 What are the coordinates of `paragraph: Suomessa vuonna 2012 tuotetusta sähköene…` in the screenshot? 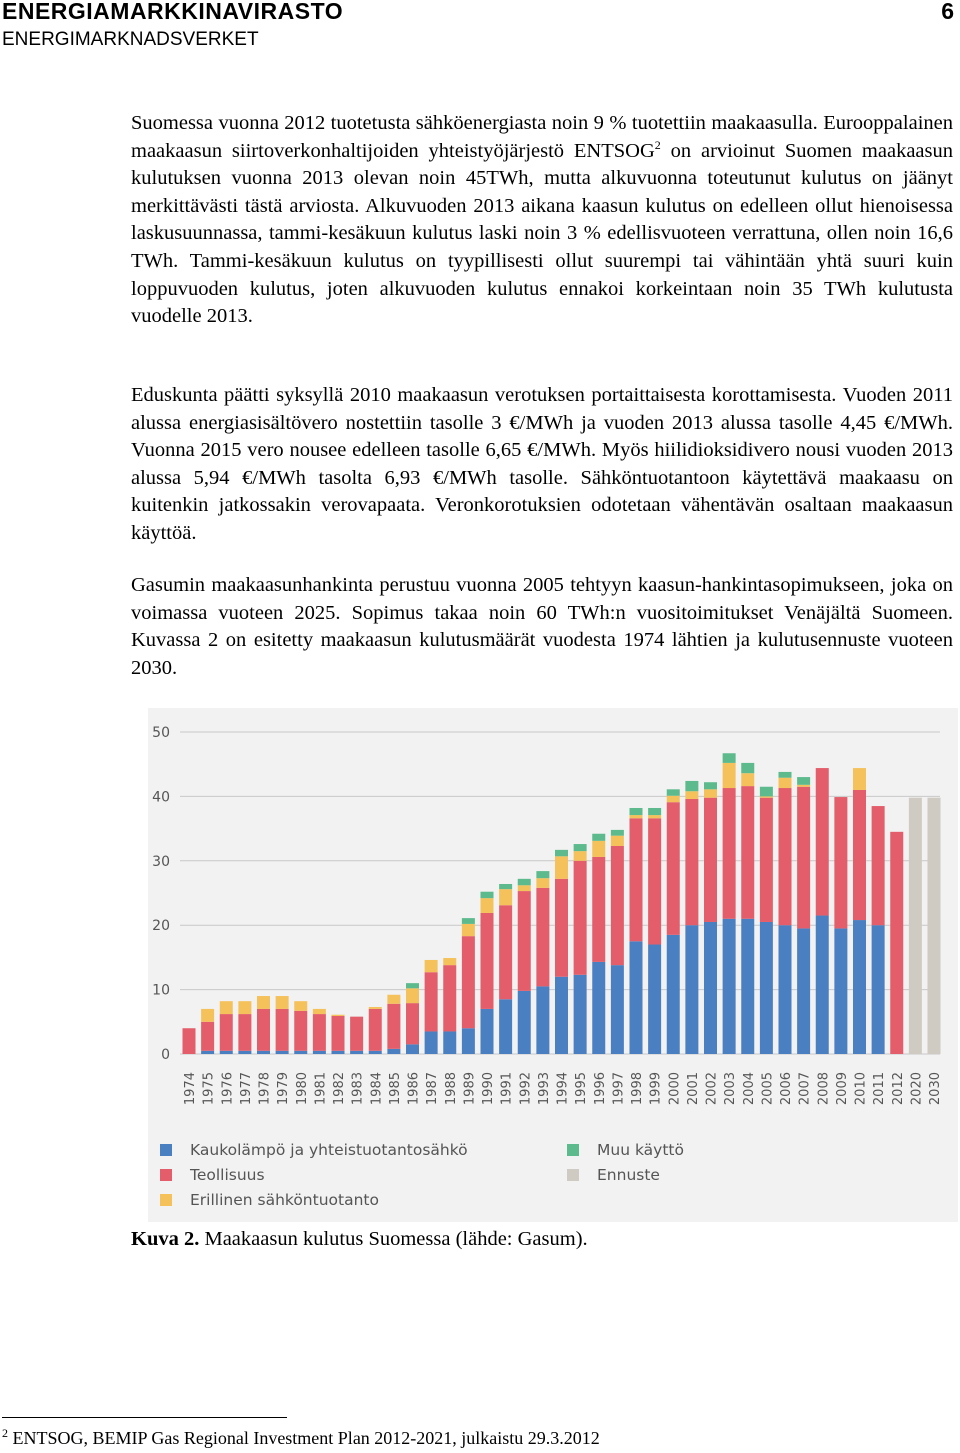 It's located at (542, 220).